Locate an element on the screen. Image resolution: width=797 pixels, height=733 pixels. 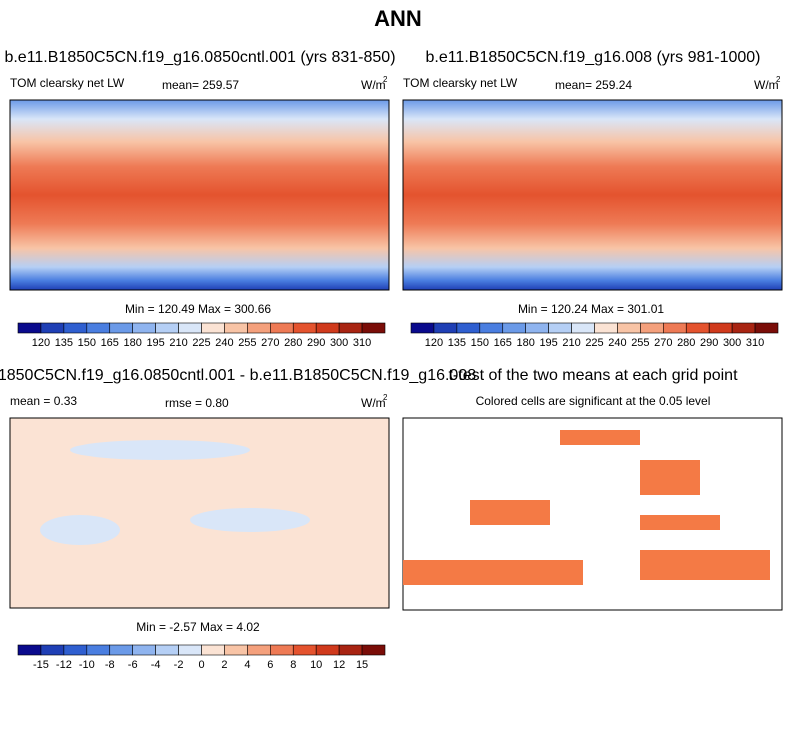
colorbar-label: -10 is located at coordinates (87, 665).